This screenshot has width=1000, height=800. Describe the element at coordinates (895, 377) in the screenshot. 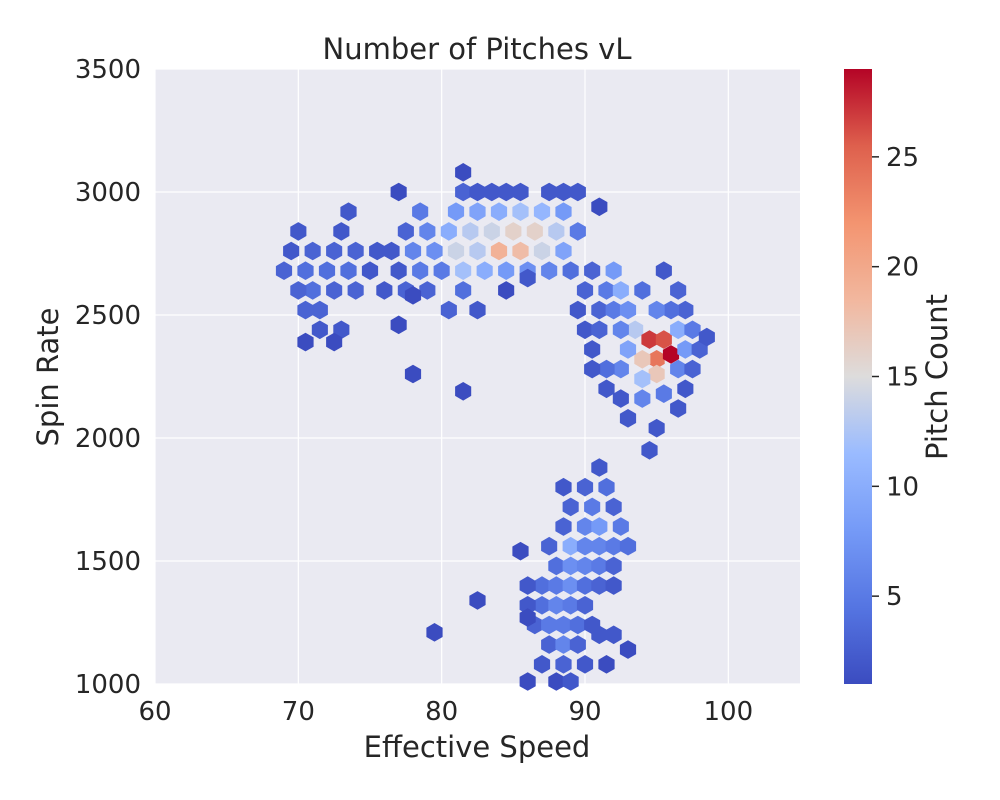

I see `colorbar-ticks: 5 10 15 20 25` at that location.